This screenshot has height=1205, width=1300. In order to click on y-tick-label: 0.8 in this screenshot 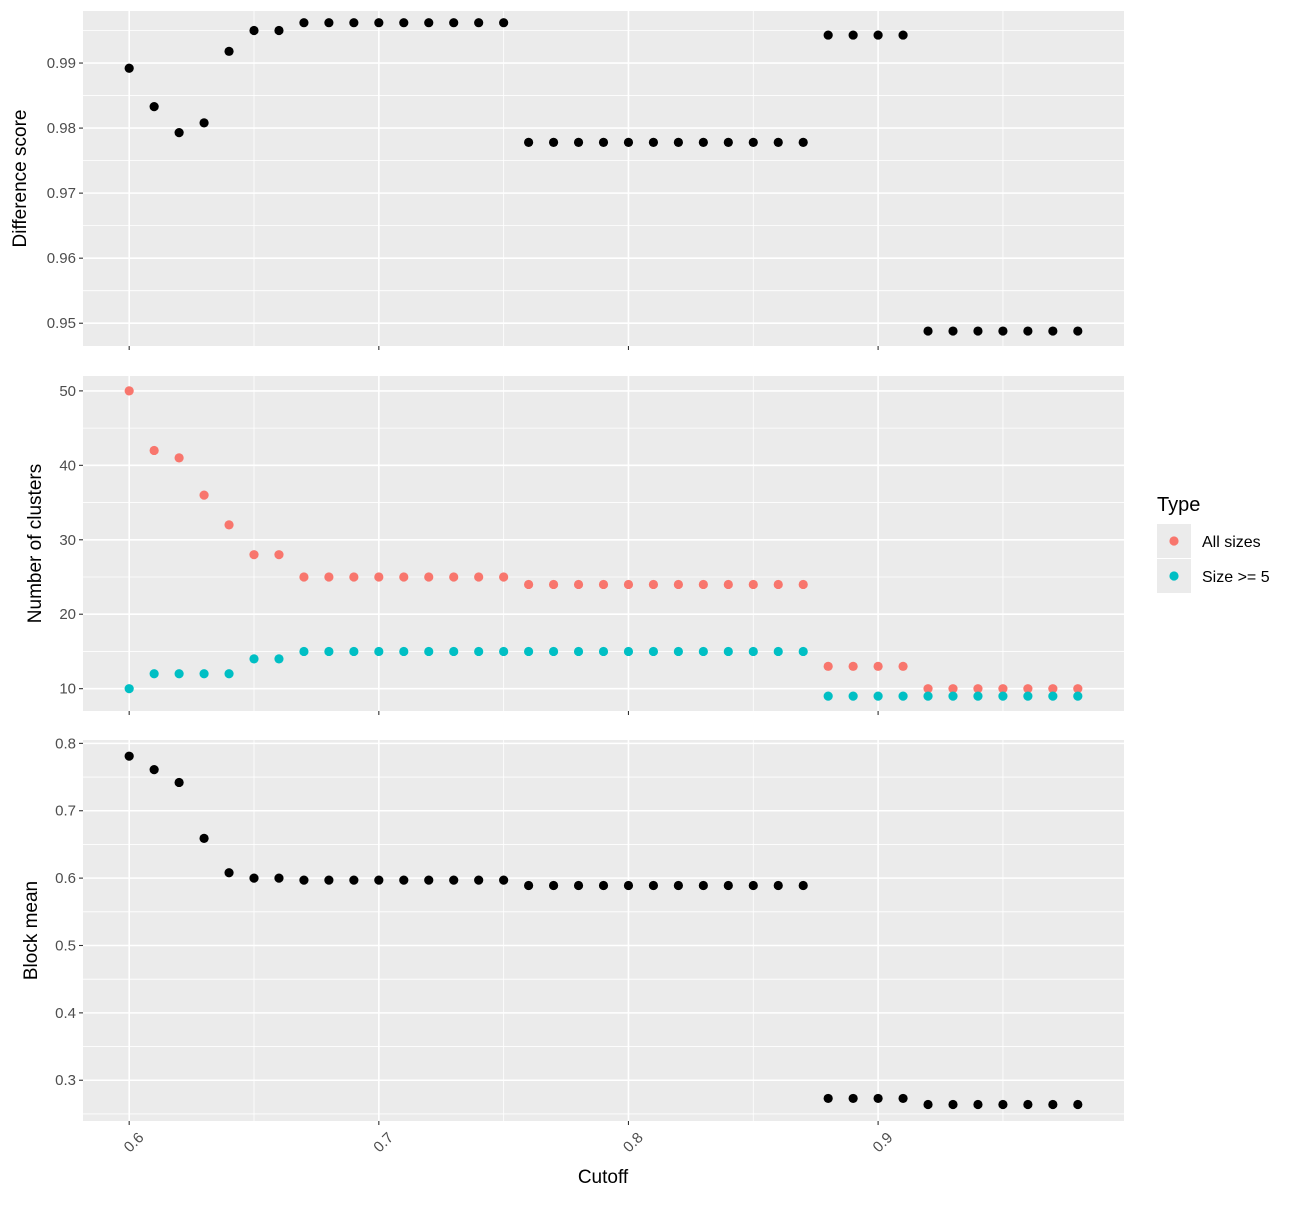, I will do `click(65, 743)`.